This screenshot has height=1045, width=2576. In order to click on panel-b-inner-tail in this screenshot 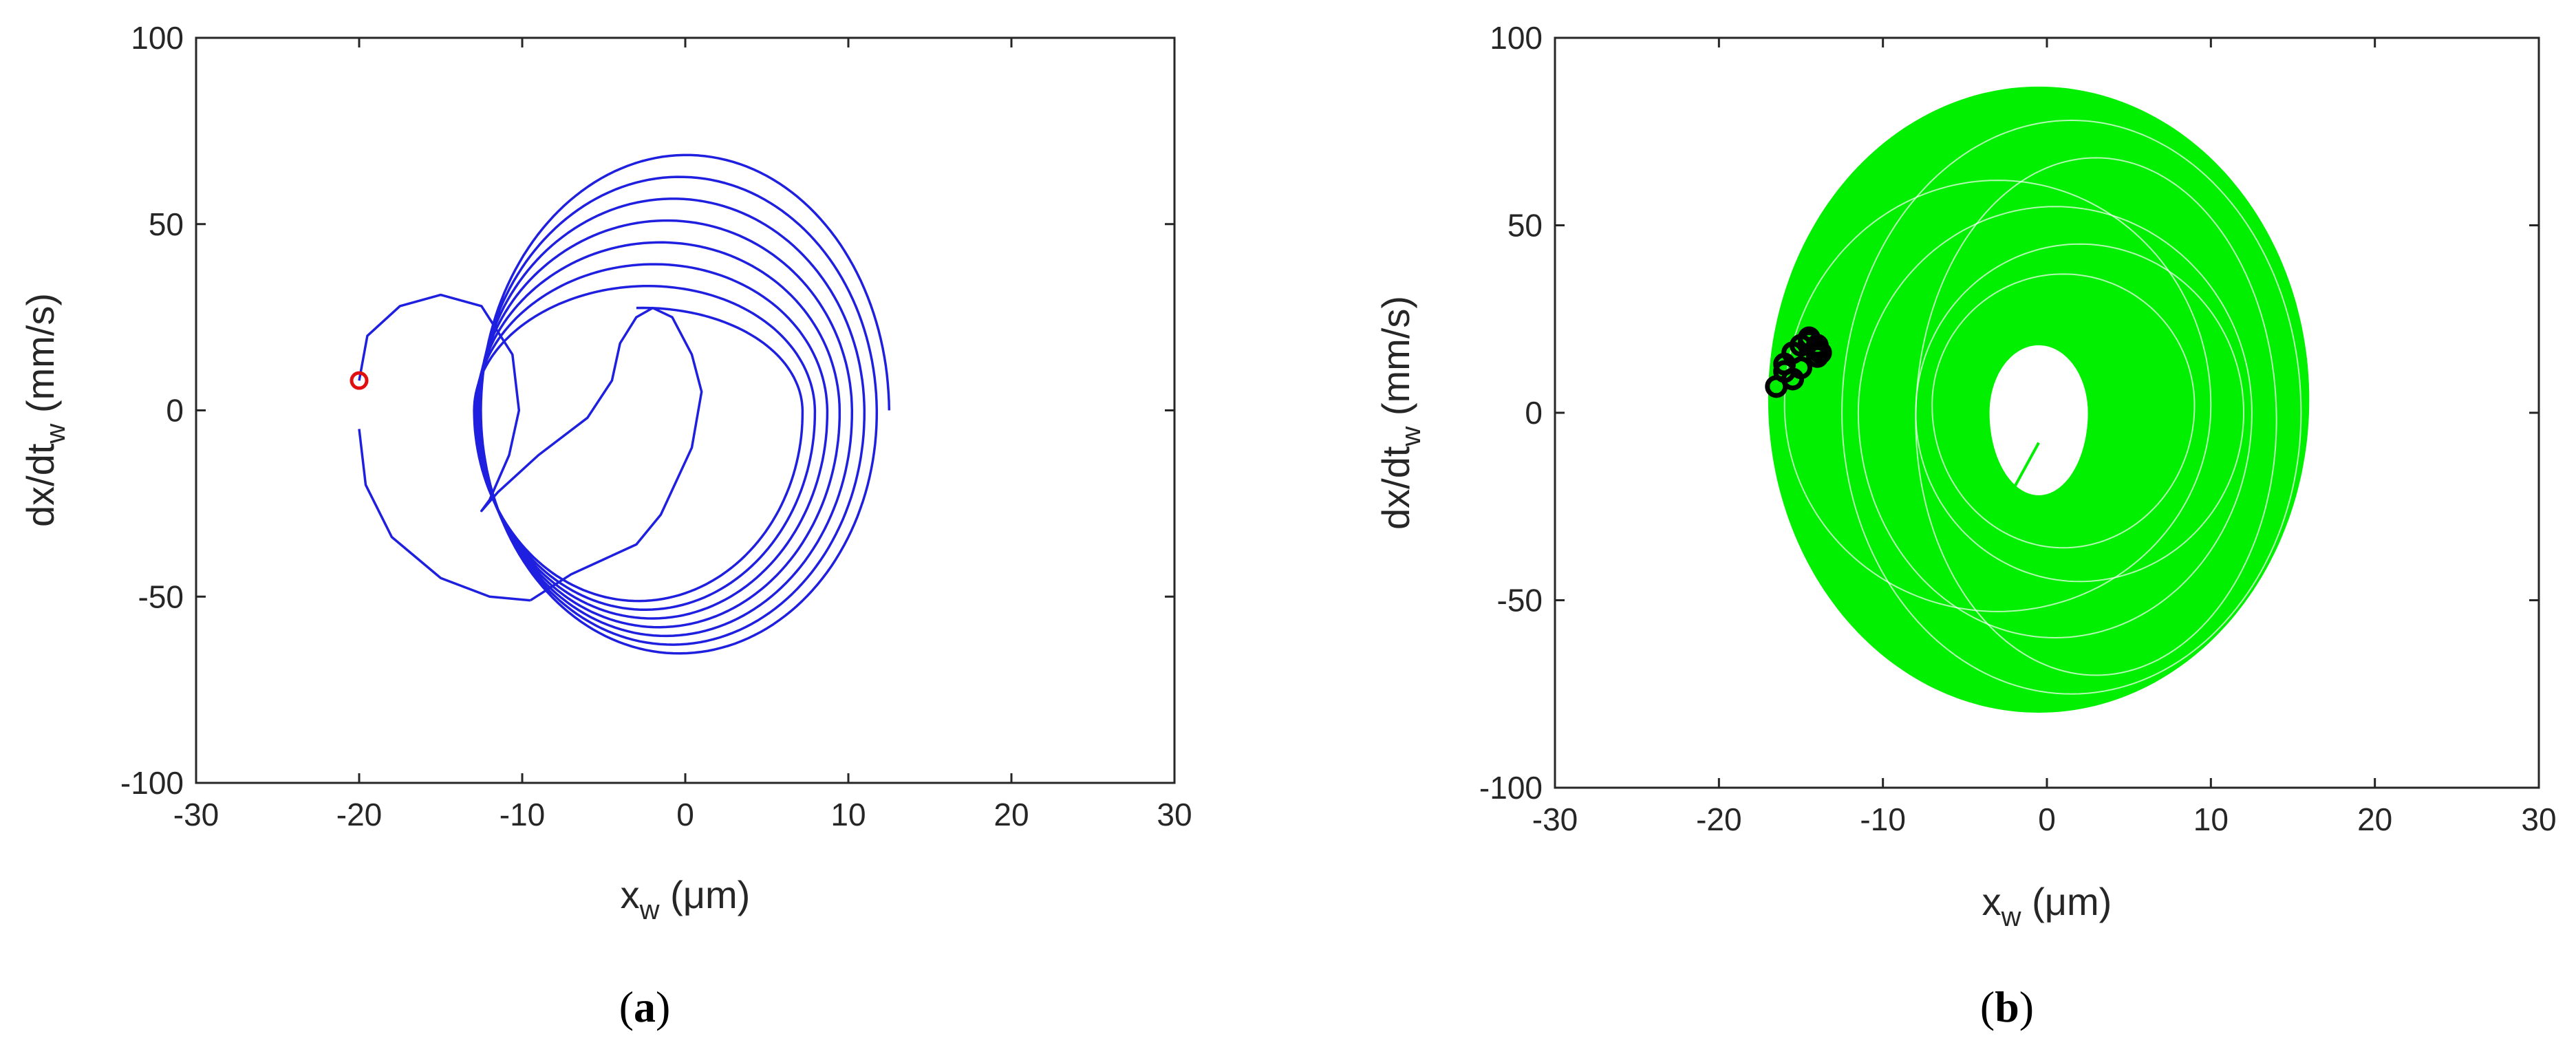, I will do `click(2026, 465)`.